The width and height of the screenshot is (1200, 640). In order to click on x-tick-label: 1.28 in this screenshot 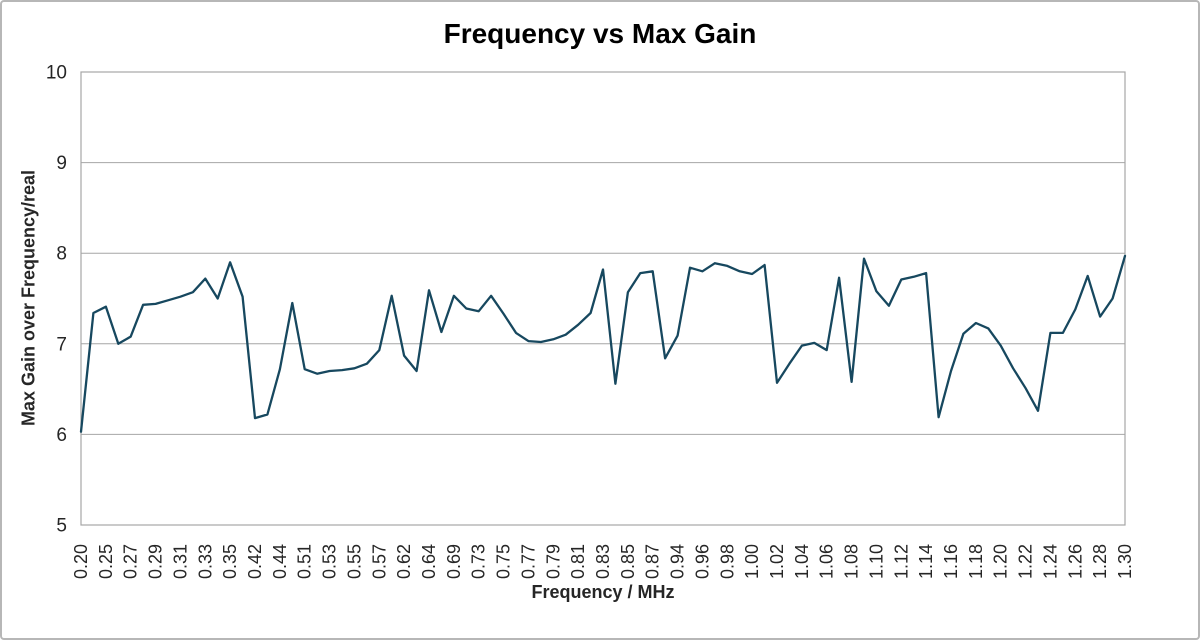, I will do `click(1100, 561)`.